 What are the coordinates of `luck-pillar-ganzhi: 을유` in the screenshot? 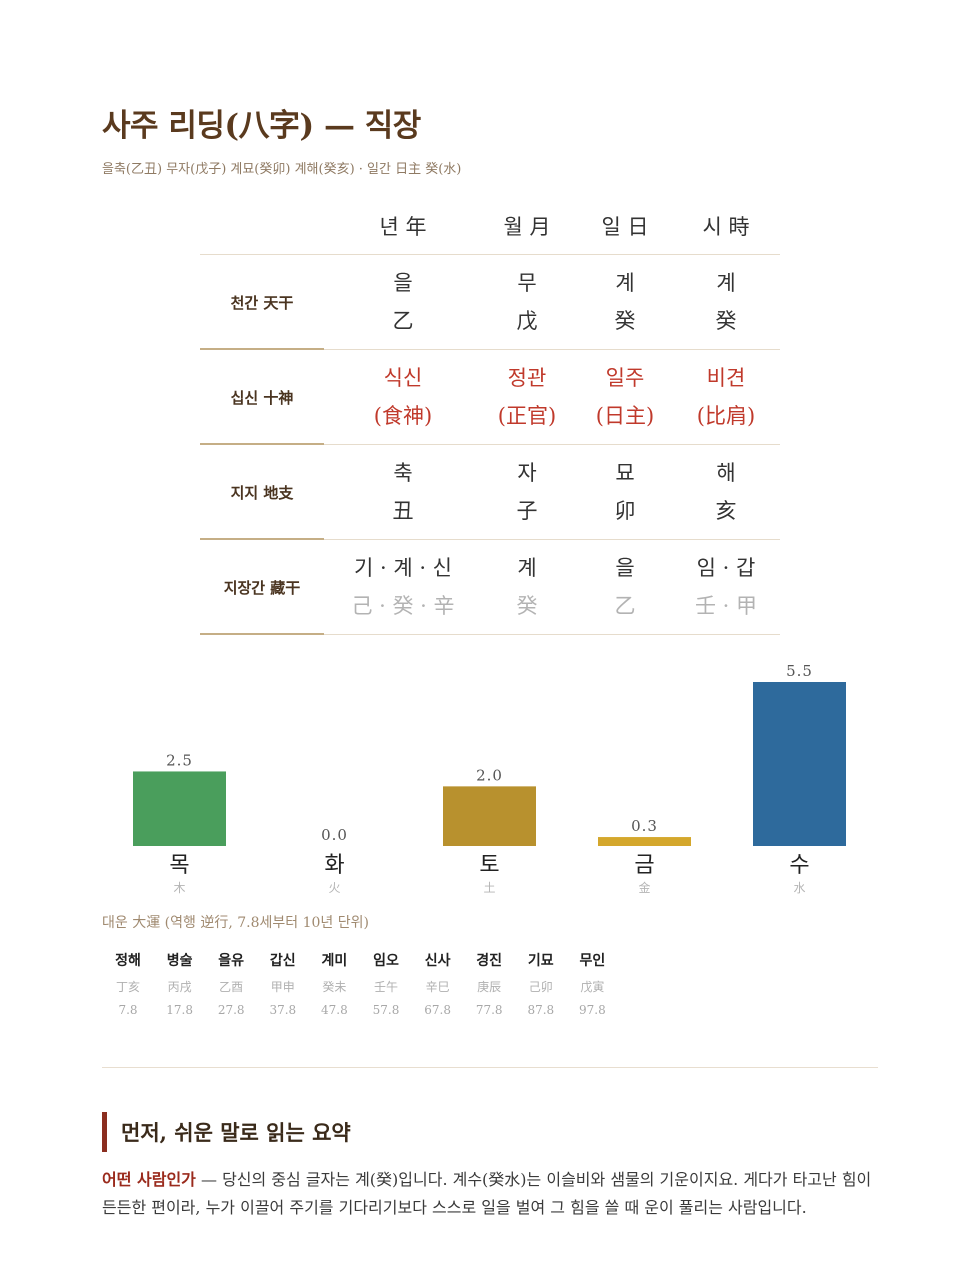 It's located at (231, 961).